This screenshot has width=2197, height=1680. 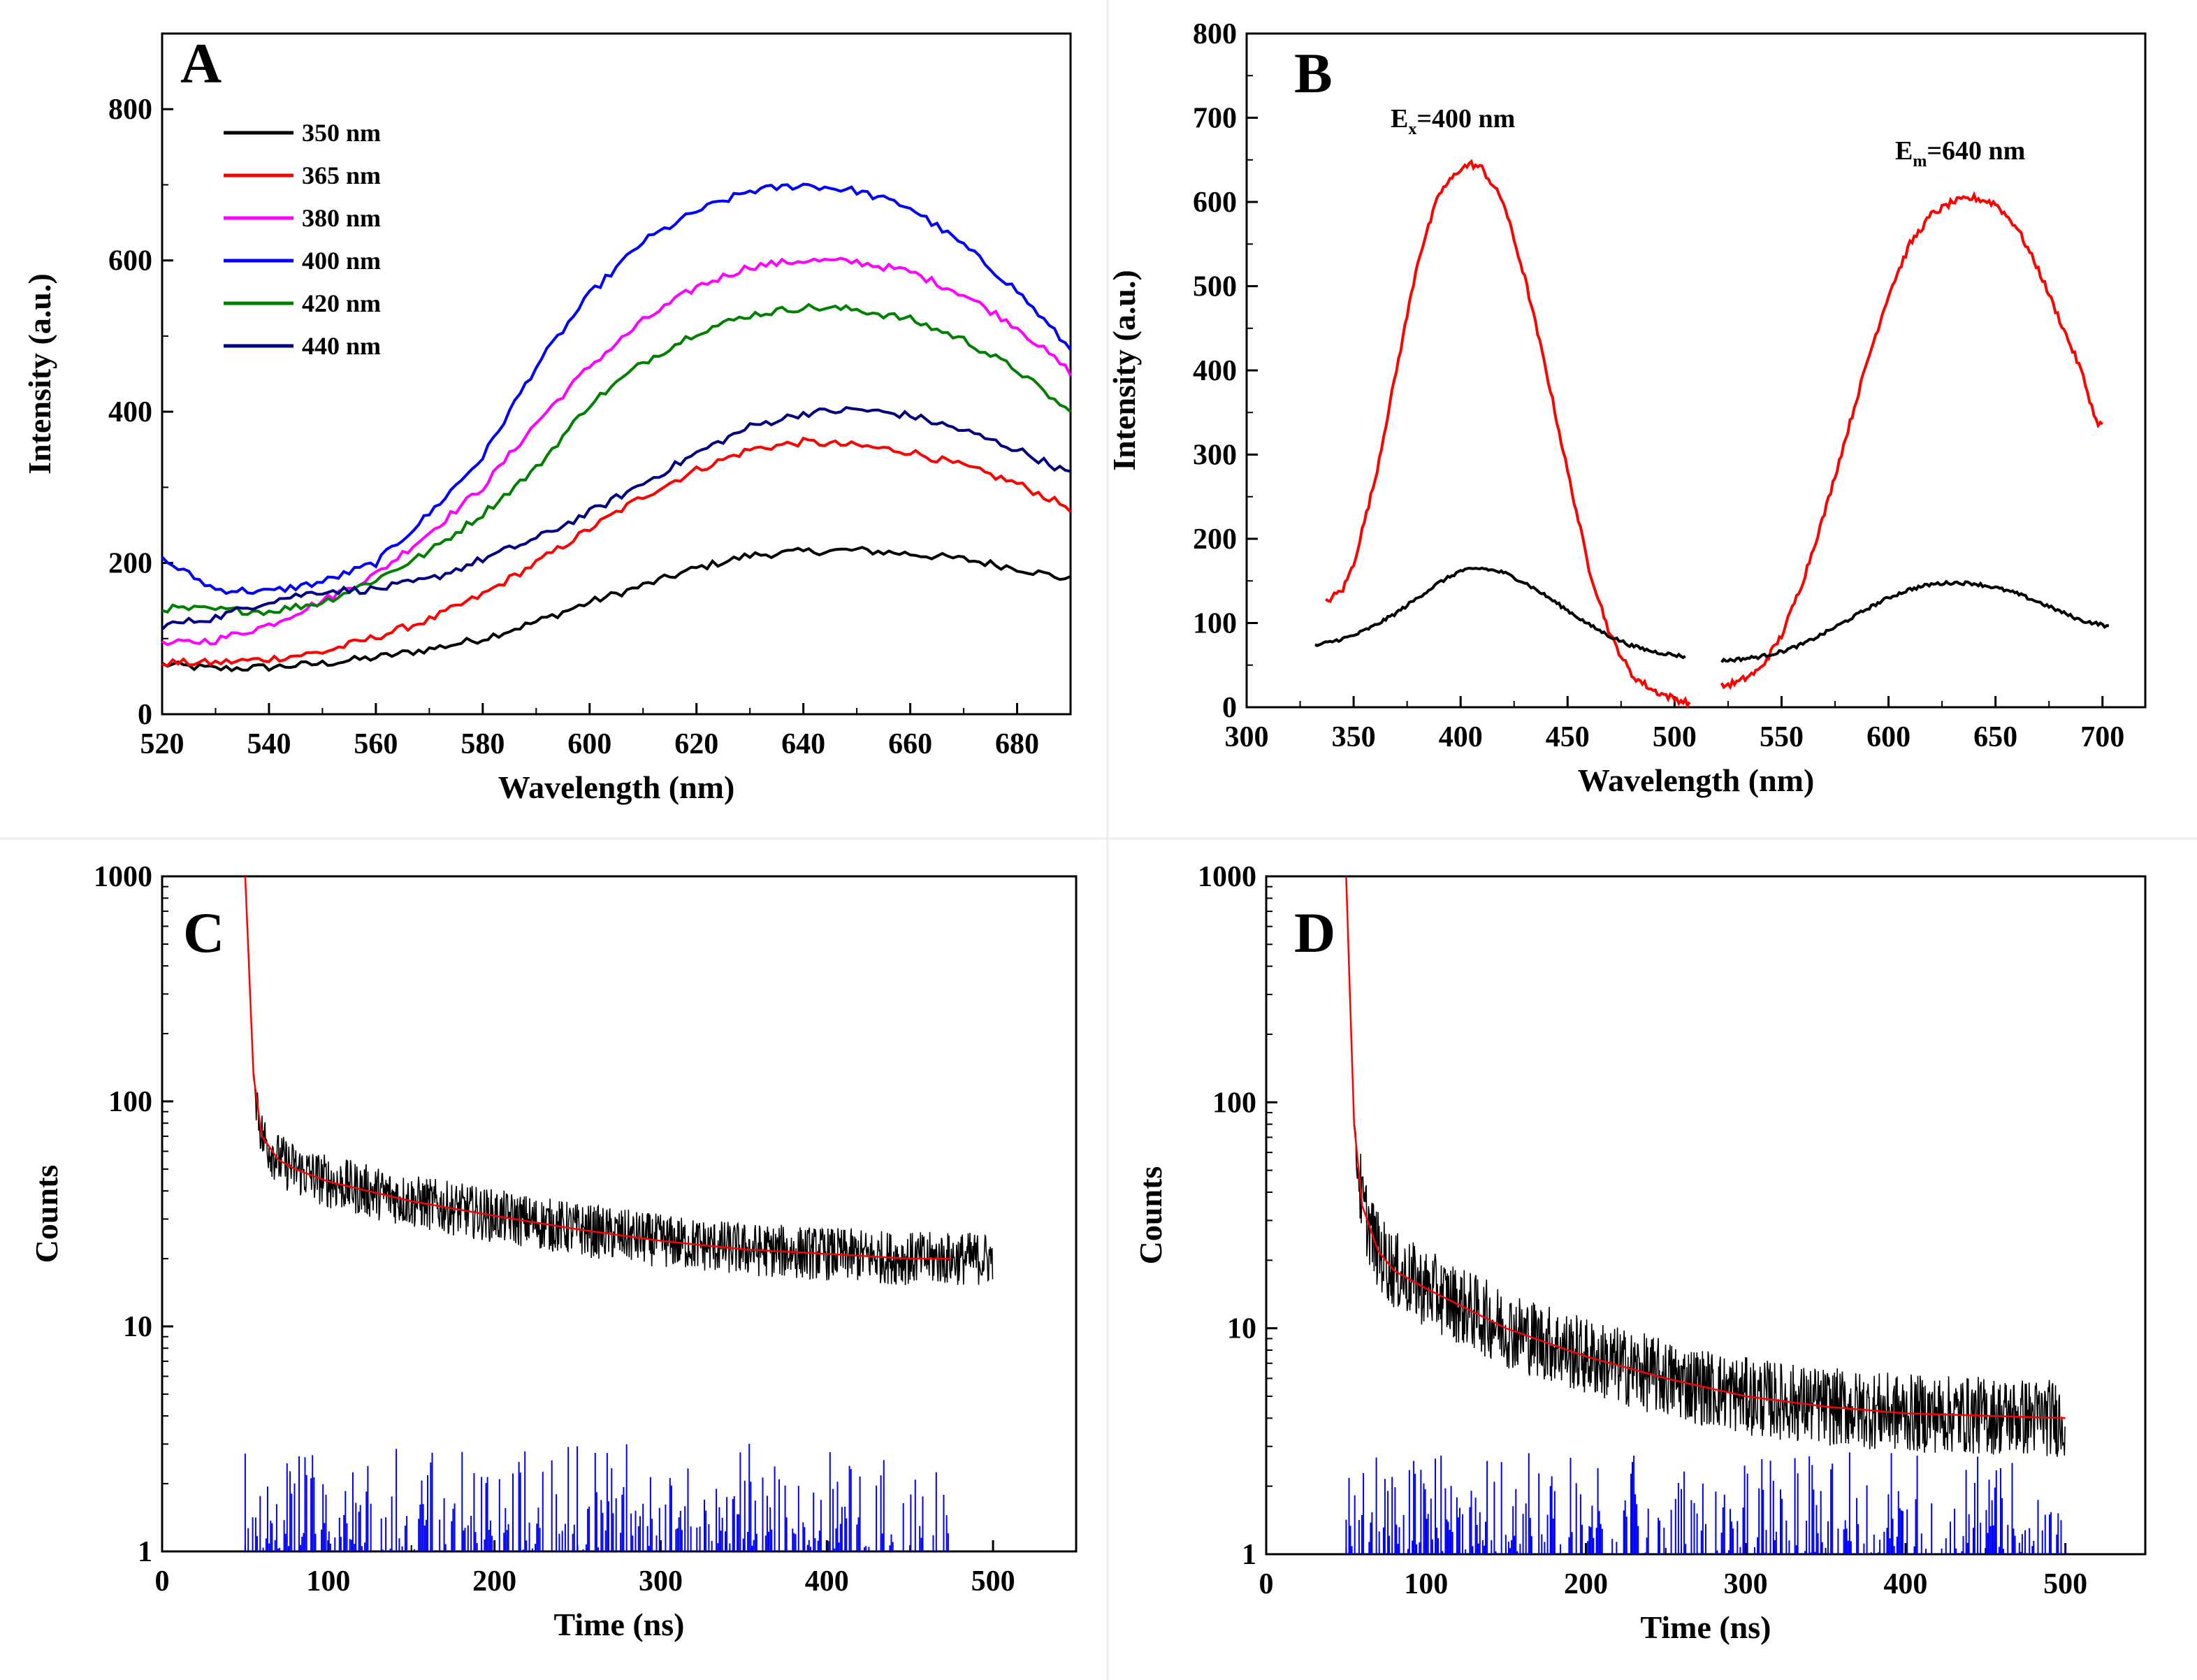 I want to click on legend-label: 440 nm, so click(x=342, y=346).